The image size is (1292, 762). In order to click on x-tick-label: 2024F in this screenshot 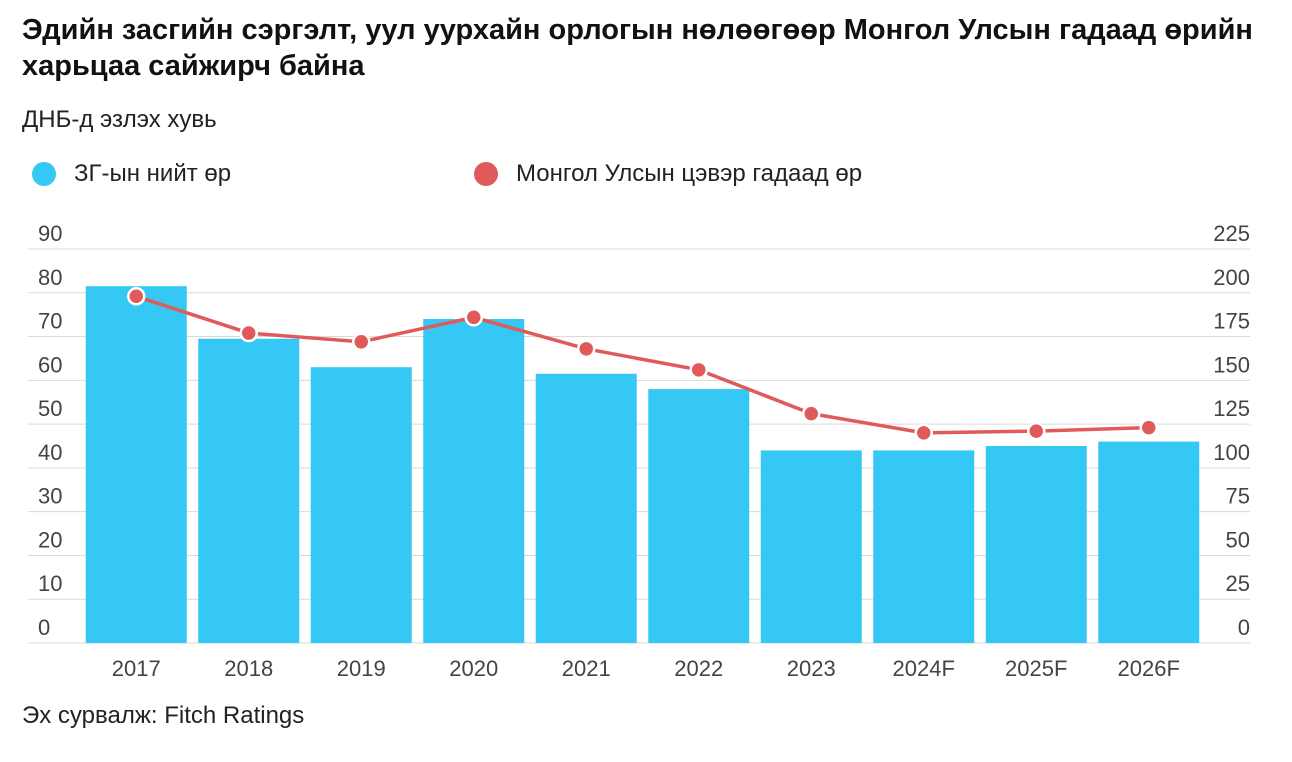, I will do `click(924, 668)`.